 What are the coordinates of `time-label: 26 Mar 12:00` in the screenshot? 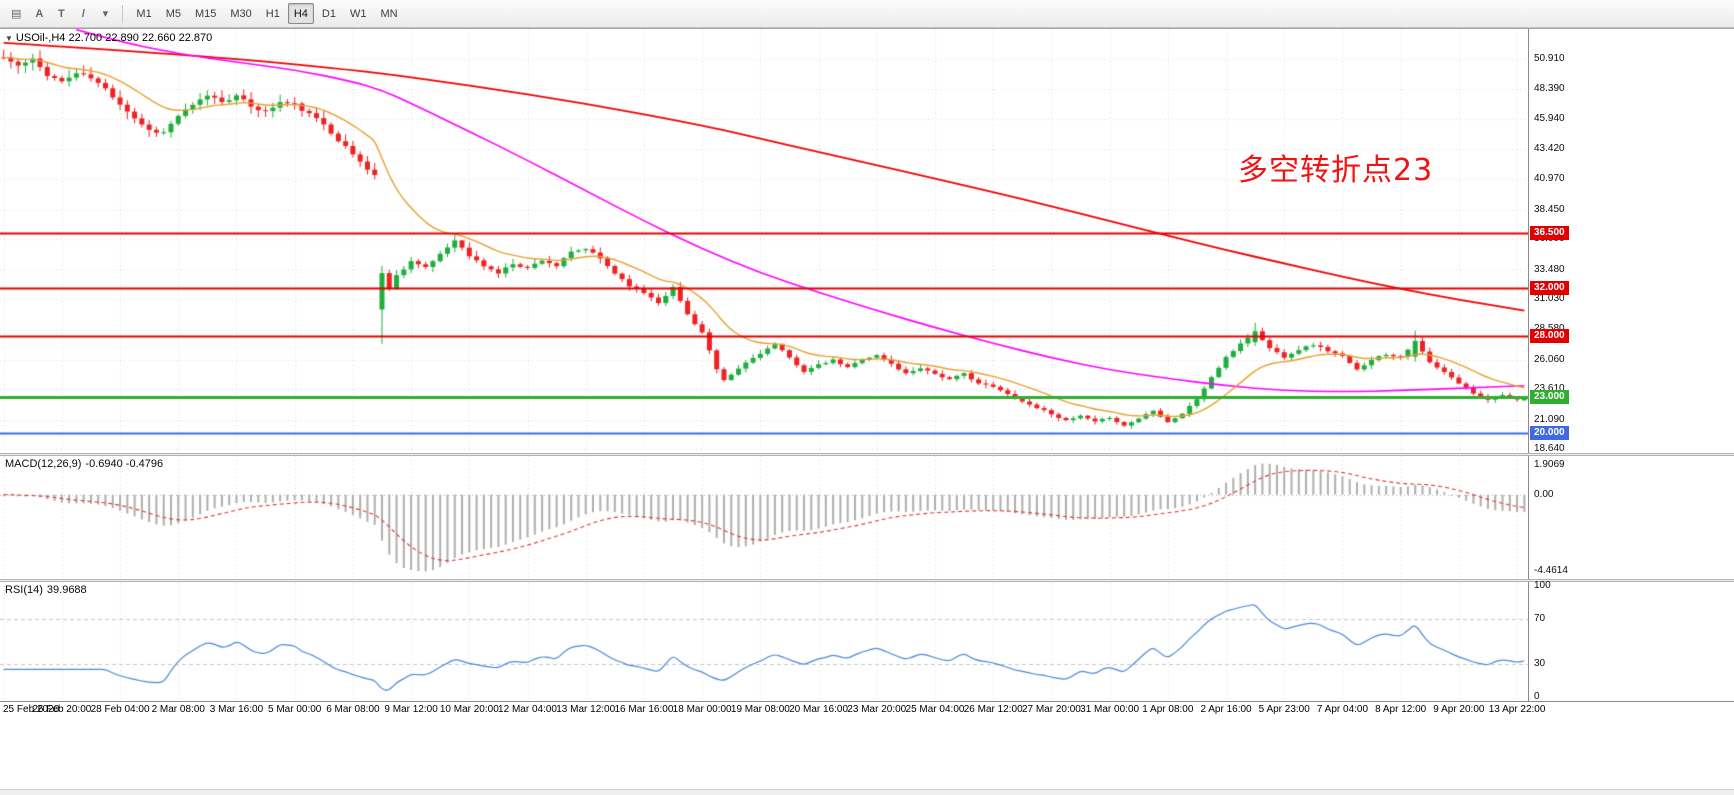 It's located at (993, 709).